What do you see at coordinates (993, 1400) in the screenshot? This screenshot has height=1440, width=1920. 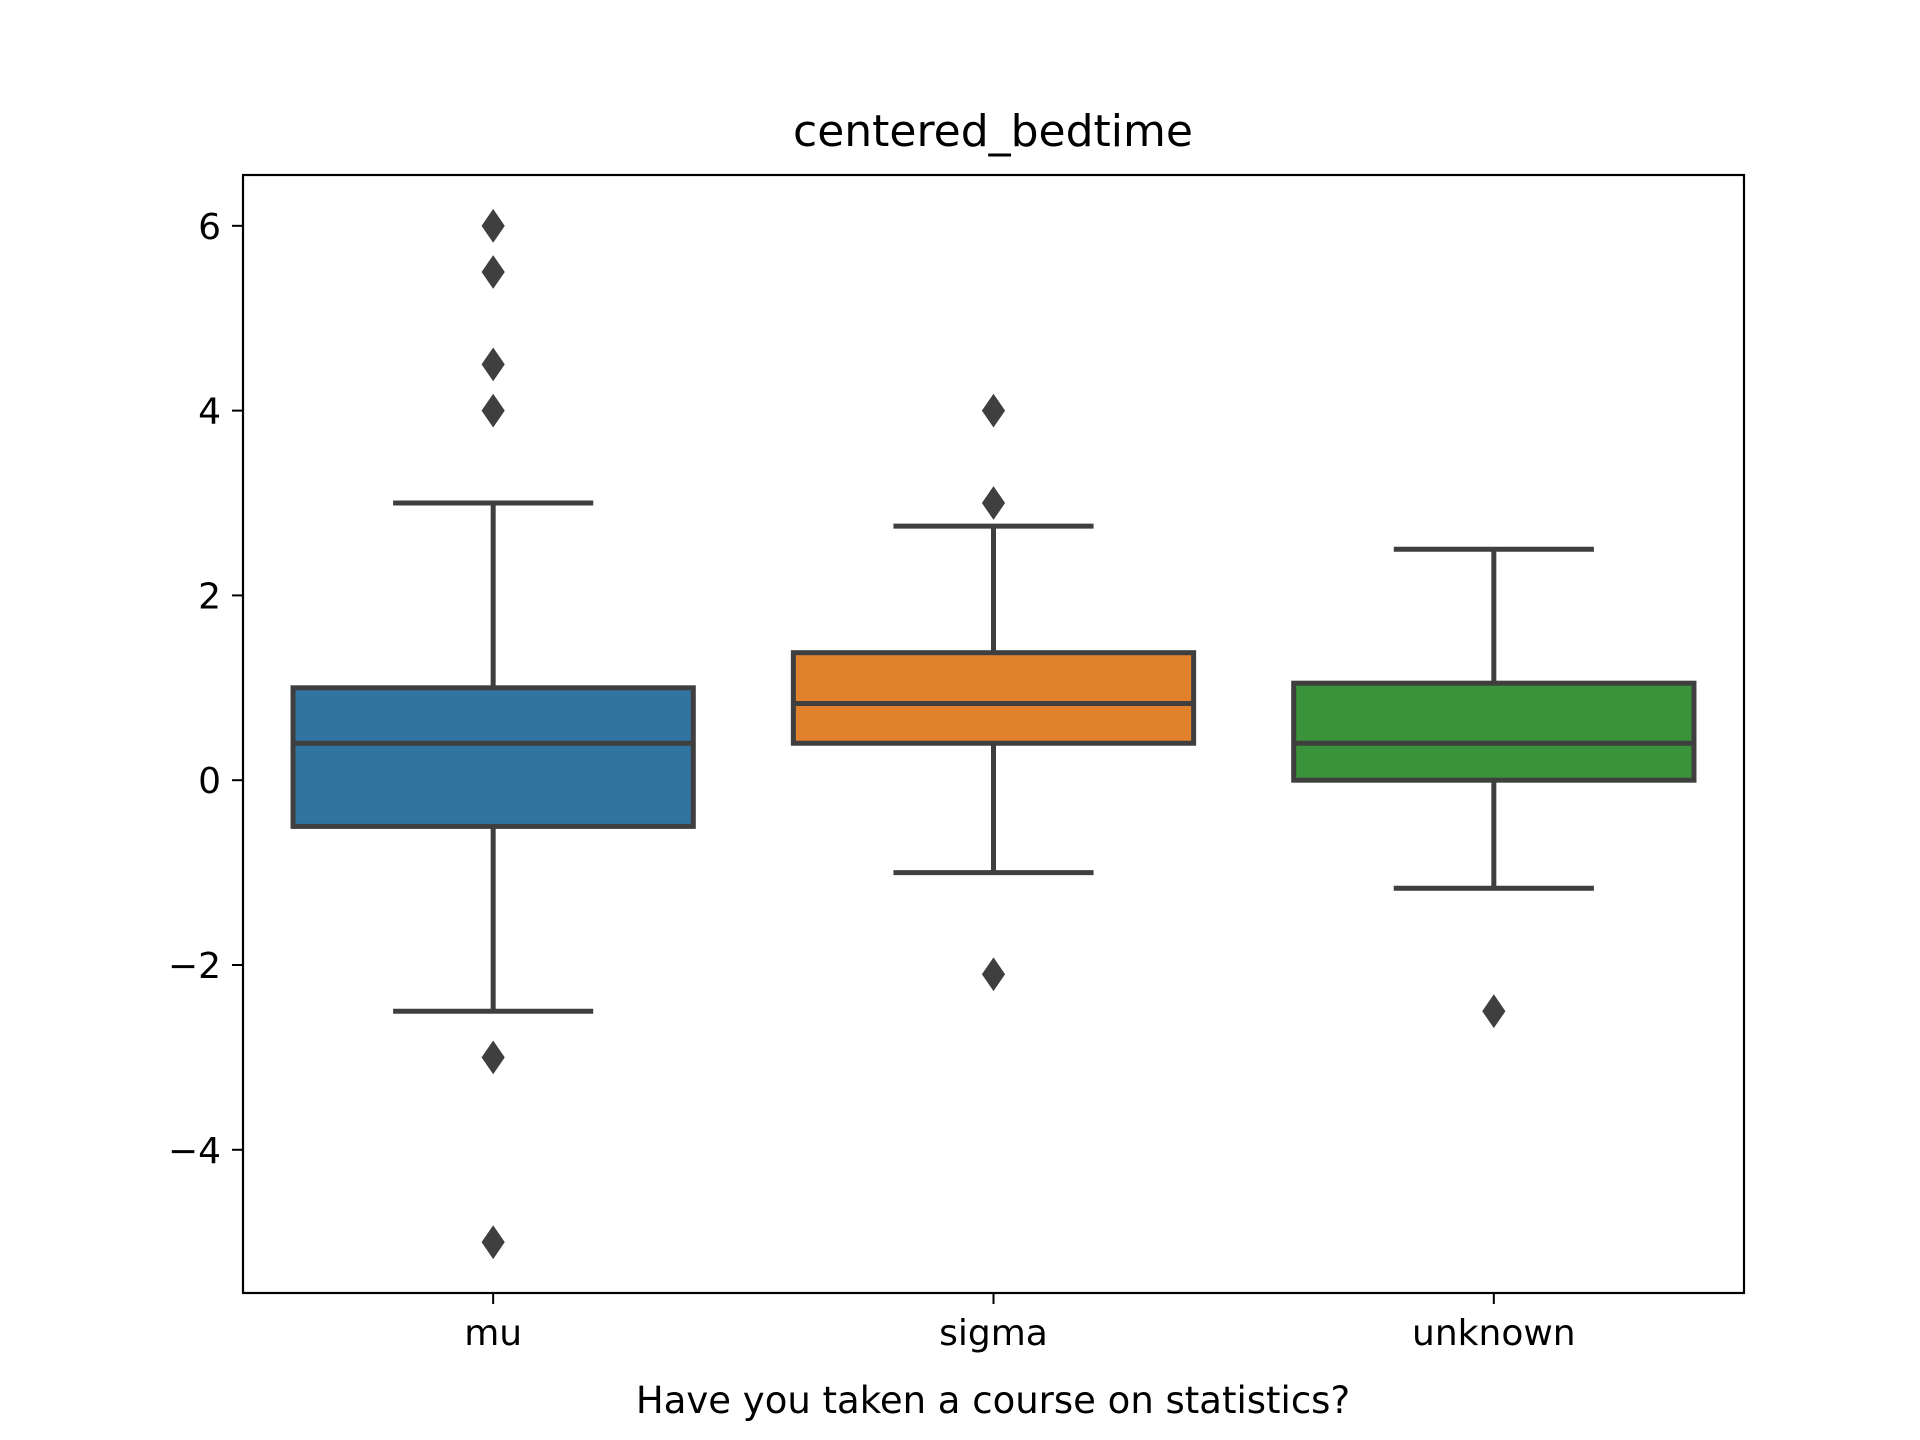 I see `x-axis-label: Have you taken a course on statistics?` at bounding box center [993, 1400].